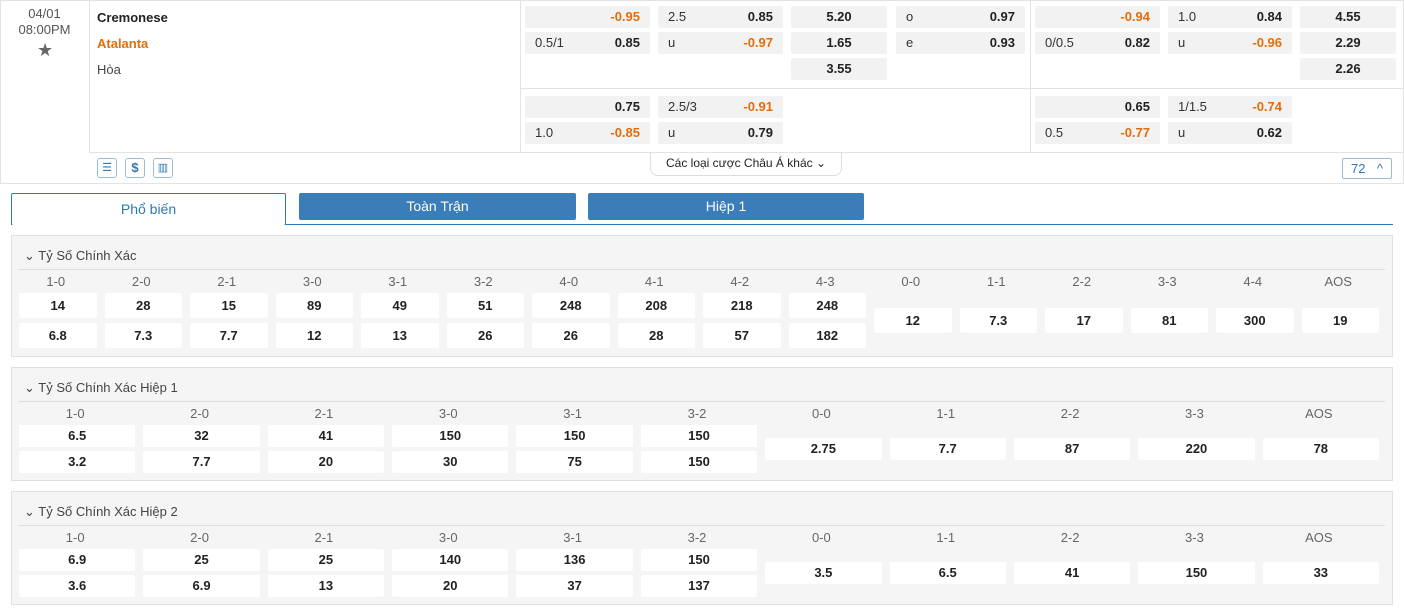 Image resolution: width=1404 pixels, height=613 pixels. I want to click on odds-cell: u -0.96, so click(1230, 43).